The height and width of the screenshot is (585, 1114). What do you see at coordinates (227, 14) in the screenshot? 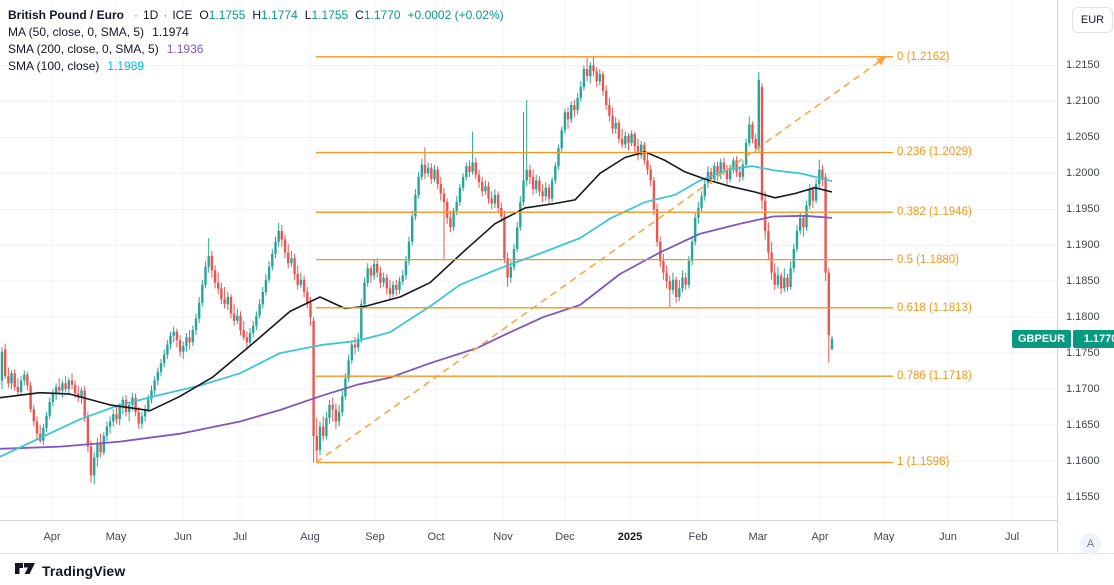
I see `ohlc-value-o: 1.1755` at bounding box center [227, 14].